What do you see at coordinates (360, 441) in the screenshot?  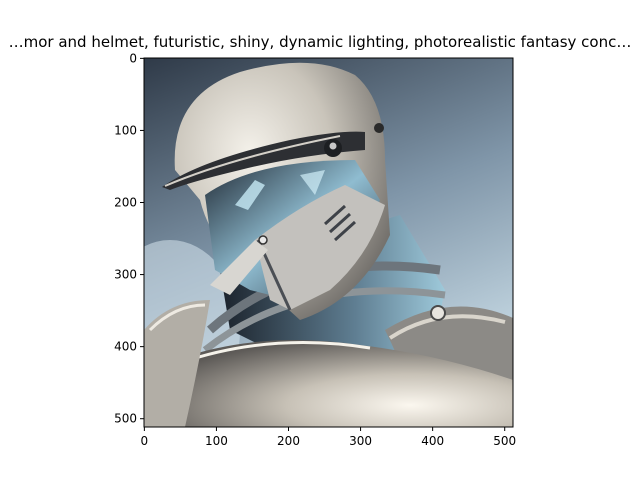 I see `x-tick-label: 300` at bounding box center [360, 441].